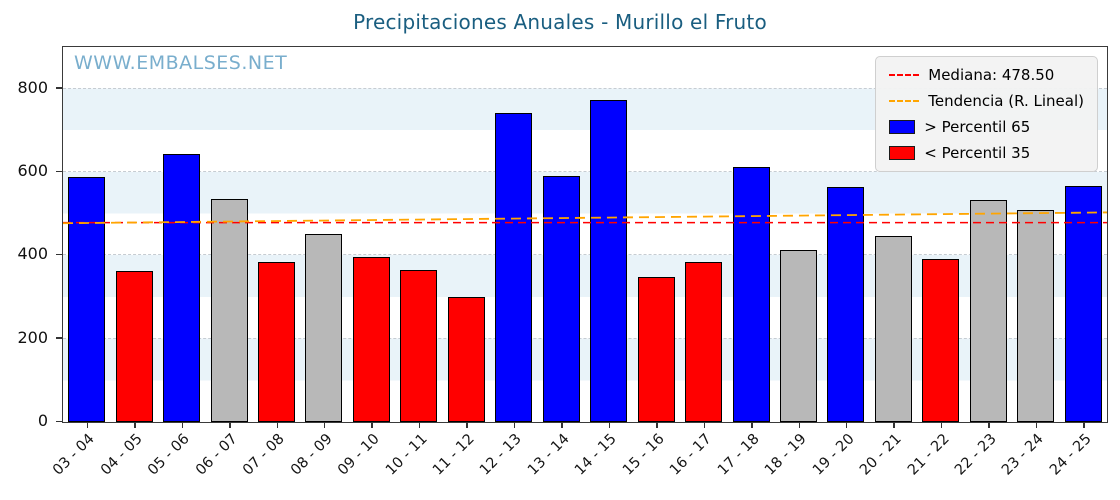 The width and height of the screenshot is (1120, 500). What do you see at coordinates (42, 420) in the screenshot?
I see `y-tick-label: 0` at bounding box center [42, 420].